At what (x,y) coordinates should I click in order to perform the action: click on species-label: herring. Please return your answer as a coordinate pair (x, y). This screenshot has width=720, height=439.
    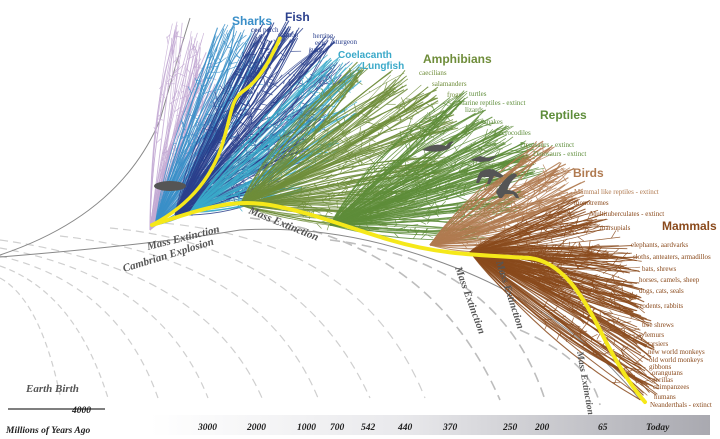
    Looking at the image, I should click on (323, 36).